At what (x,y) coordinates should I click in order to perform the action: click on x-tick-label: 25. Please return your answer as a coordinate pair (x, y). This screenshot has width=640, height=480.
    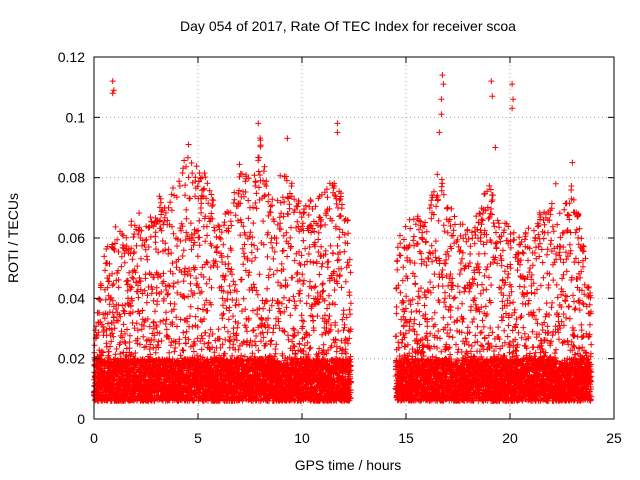
    Looking at the image, I should click on (614, 438).